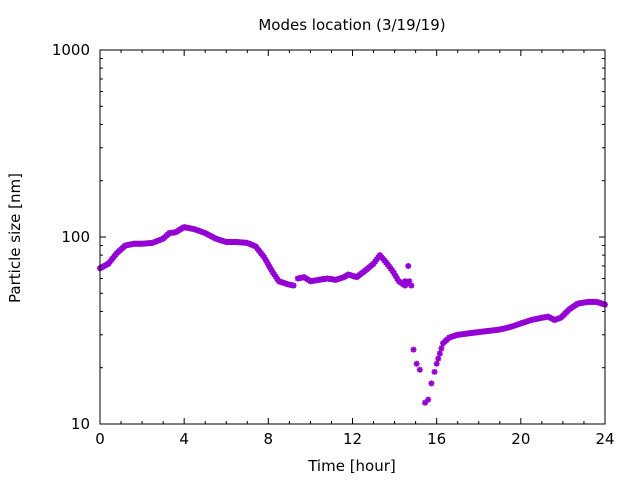 This screenshot has width=640, height=480. Describe the element at coordinates (71, 50) in the screenshot. I see `y-tick-label: 1000` at that location.